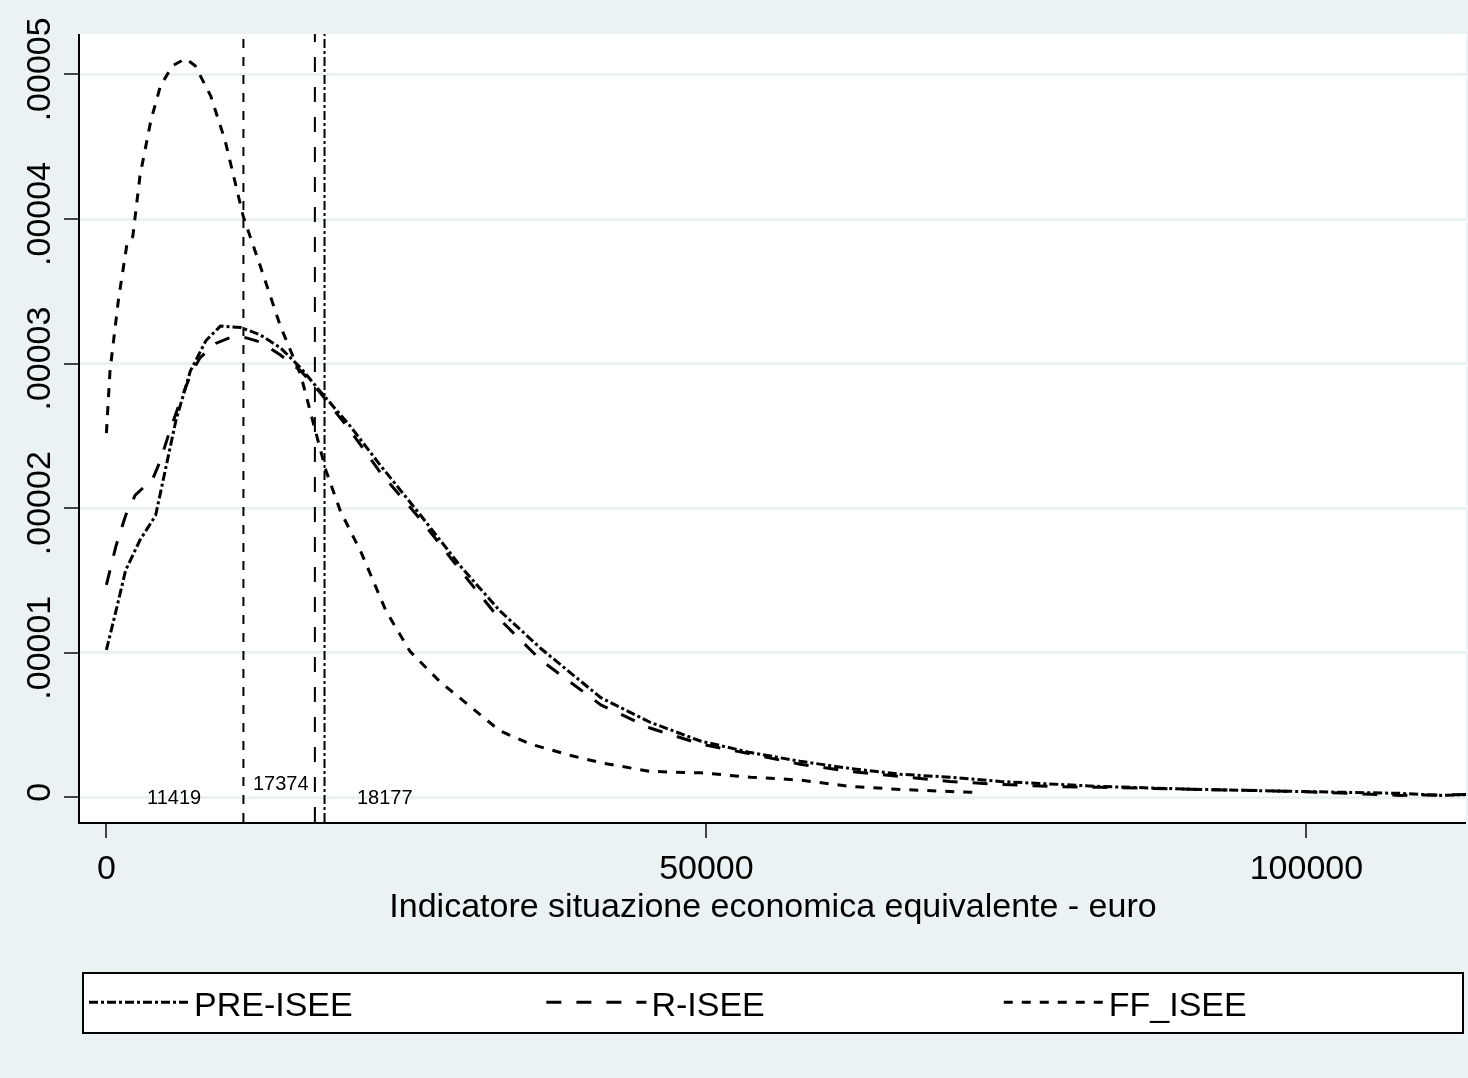 The height and width of the screenshot is (1078, 1468). I want to click on y-tick-label: .00003, so click(38, 358).